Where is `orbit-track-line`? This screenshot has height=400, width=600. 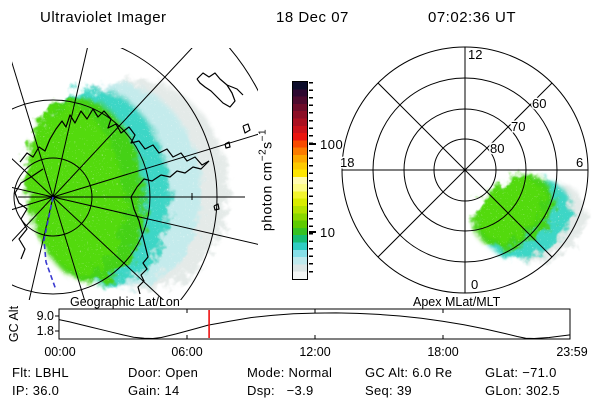 orbit-track-line is located at coordinates (50, 243).